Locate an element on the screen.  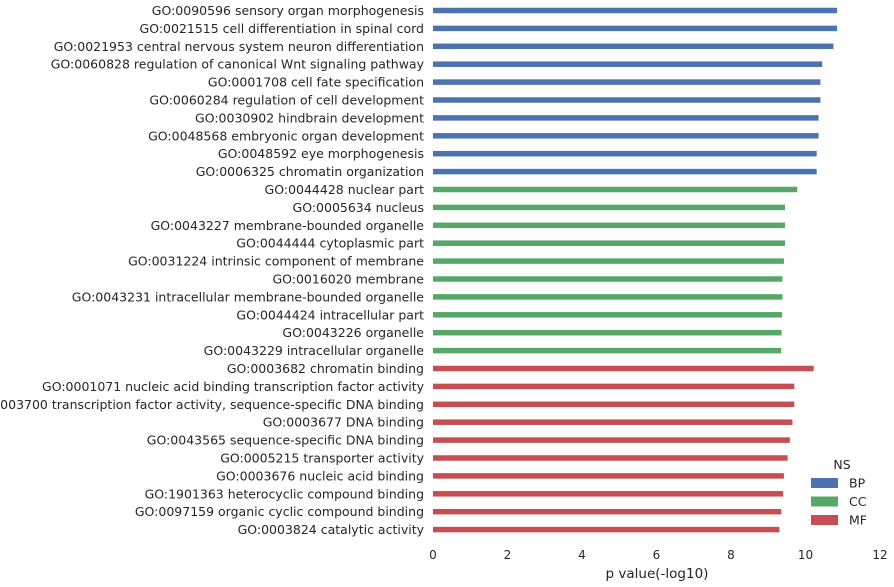
x-tick-label: 10 is located at coordinates (805, 555).